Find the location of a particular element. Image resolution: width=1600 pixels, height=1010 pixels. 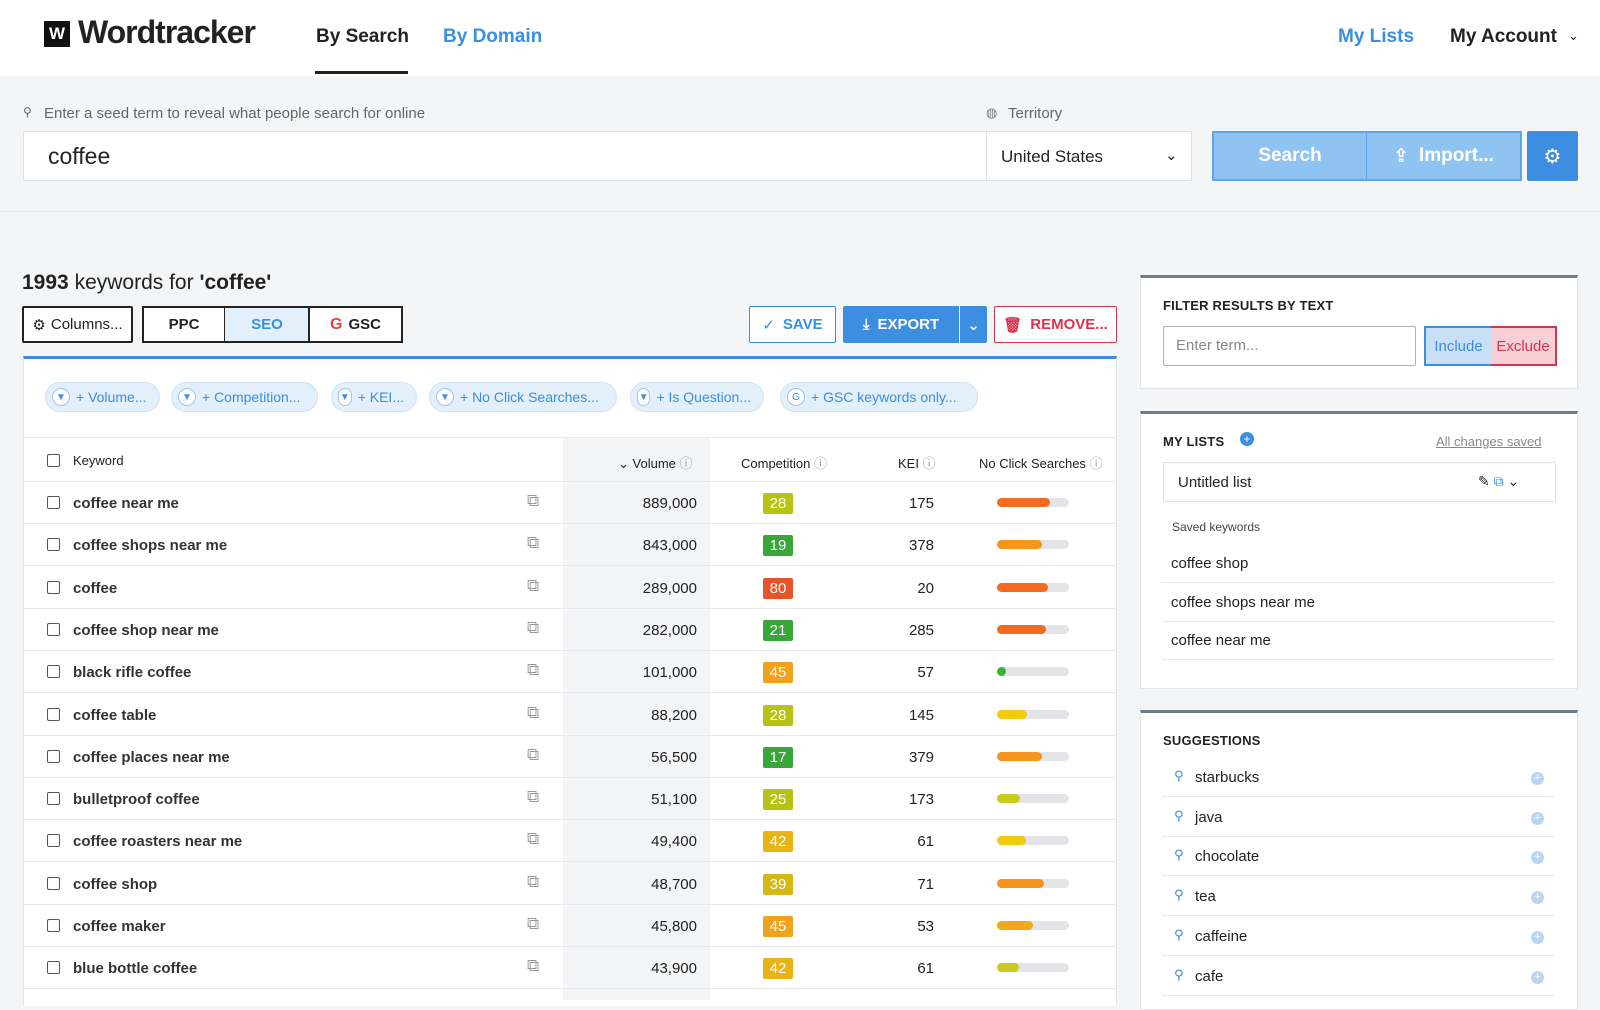

search-button: Search is located at coordinates (1289, 156).